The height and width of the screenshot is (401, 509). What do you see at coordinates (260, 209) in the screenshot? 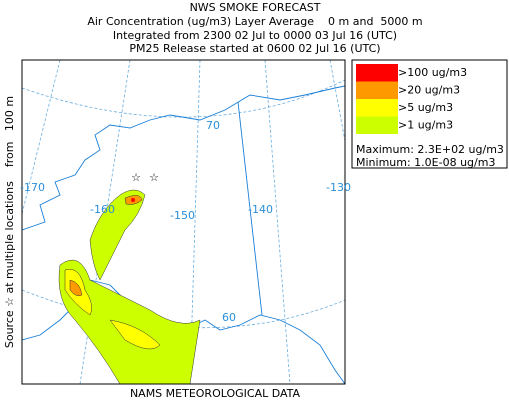
I see `longitude-label: -140` at bounding box center [260, 209].